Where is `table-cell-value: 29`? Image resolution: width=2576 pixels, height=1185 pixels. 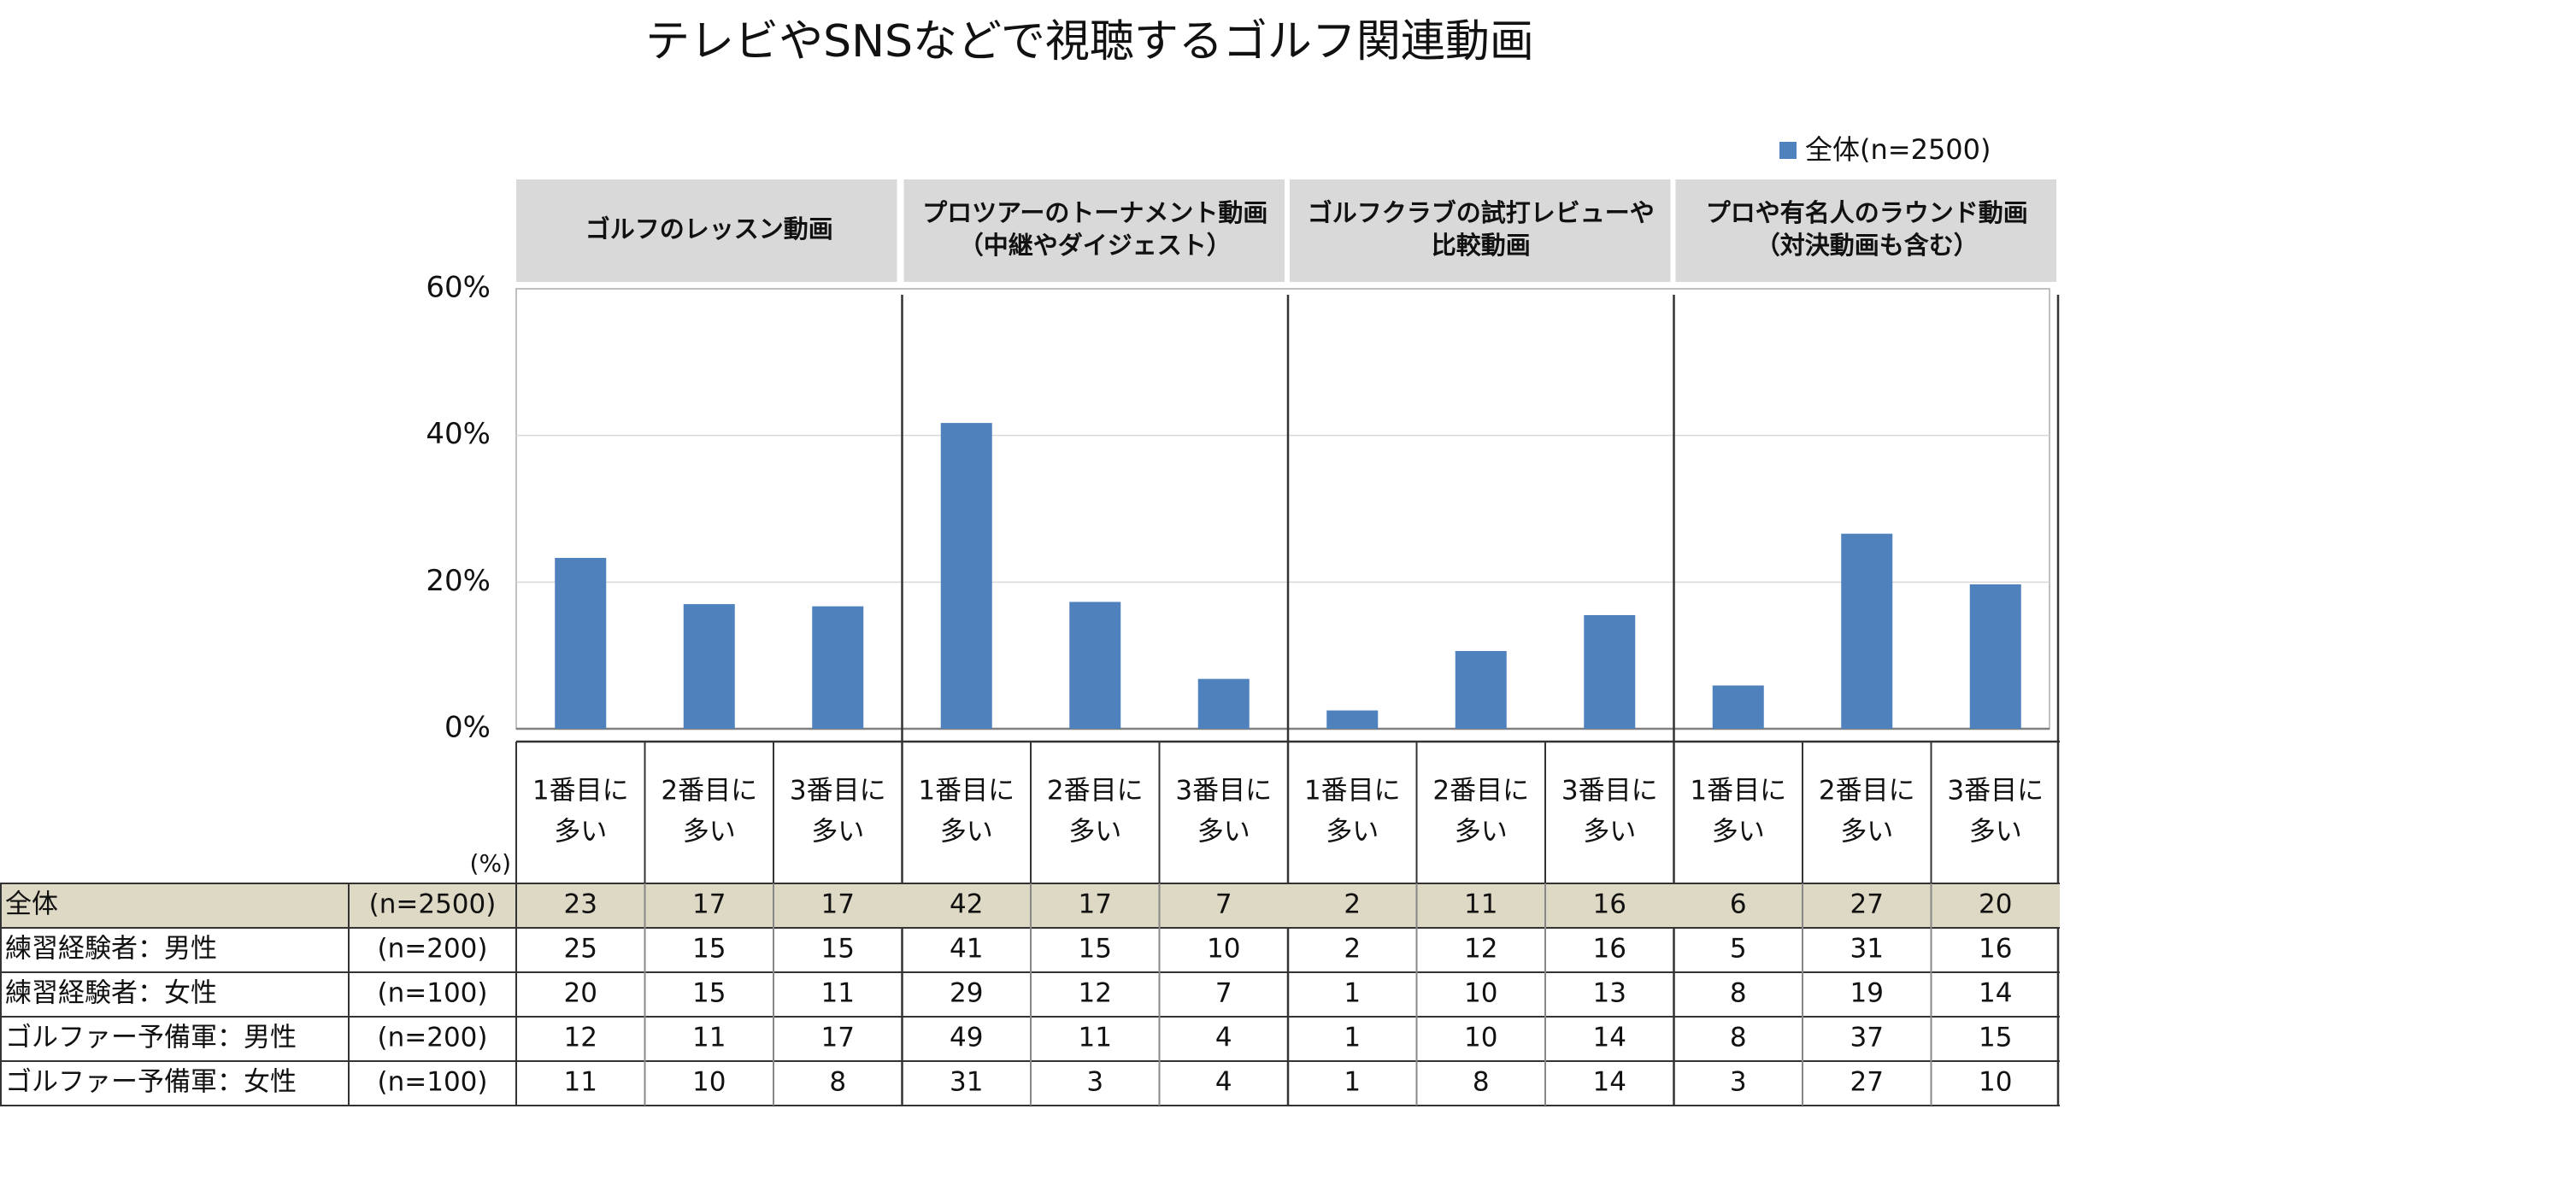 table-cell-value: 29 is located at coordinates (966, 994).